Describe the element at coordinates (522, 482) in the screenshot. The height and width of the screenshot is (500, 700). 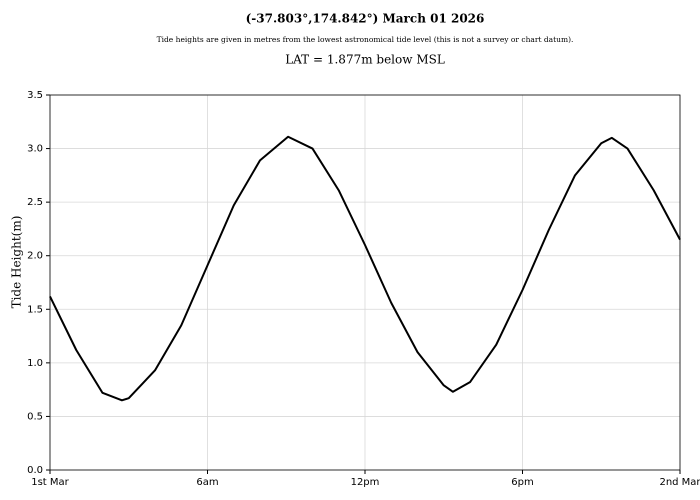
I see `x-tick-label: 6pm` at that location.